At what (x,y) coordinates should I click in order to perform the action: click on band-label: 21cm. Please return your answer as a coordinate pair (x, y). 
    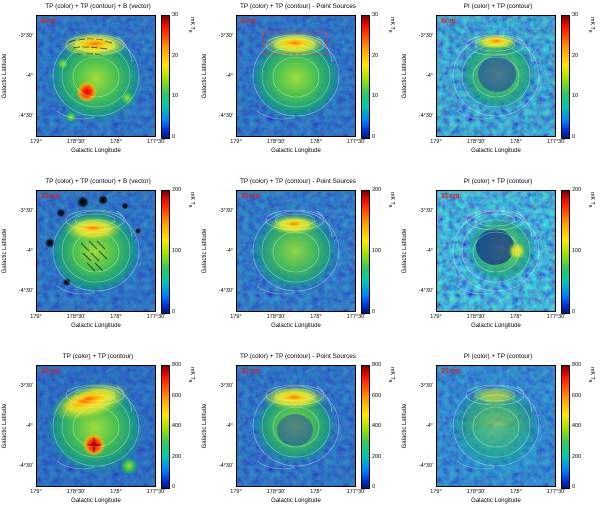
    Looking at the image, I should click on (51, 371).